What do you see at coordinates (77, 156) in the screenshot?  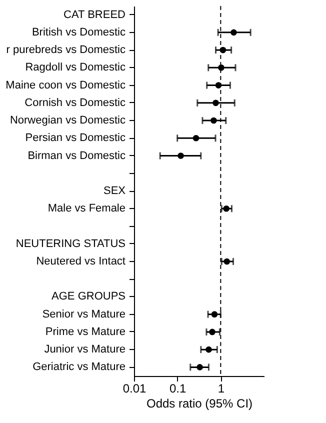 I see `y-tick-label: Birman vs Domestic` at bounding box center [77, 156].